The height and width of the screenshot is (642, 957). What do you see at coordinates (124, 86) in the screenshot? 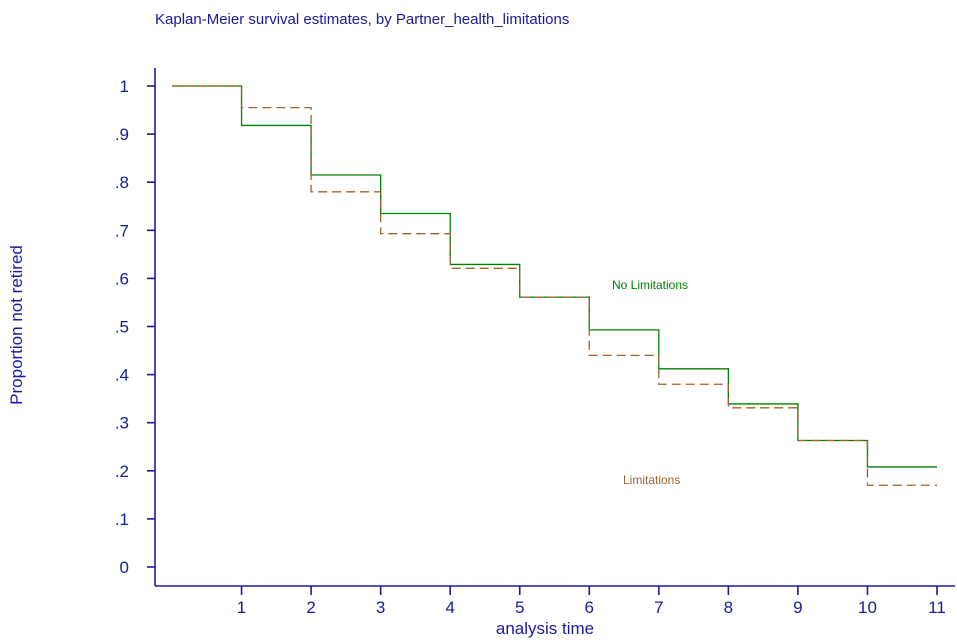
I see `y-tick-label: 1` at bounding box center [124, 86].